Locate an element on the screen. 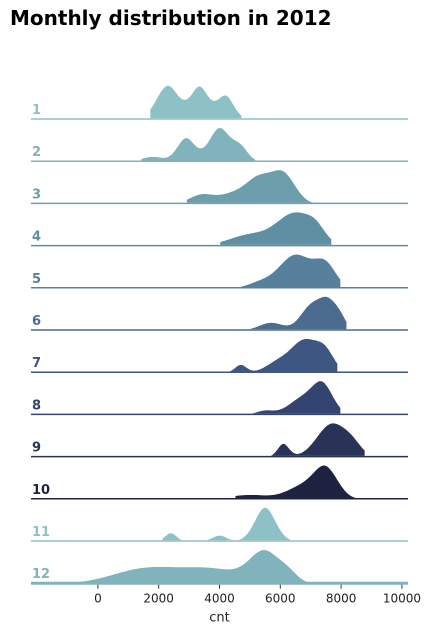  ridge-4: 4 is located at coordinates (219, 228).